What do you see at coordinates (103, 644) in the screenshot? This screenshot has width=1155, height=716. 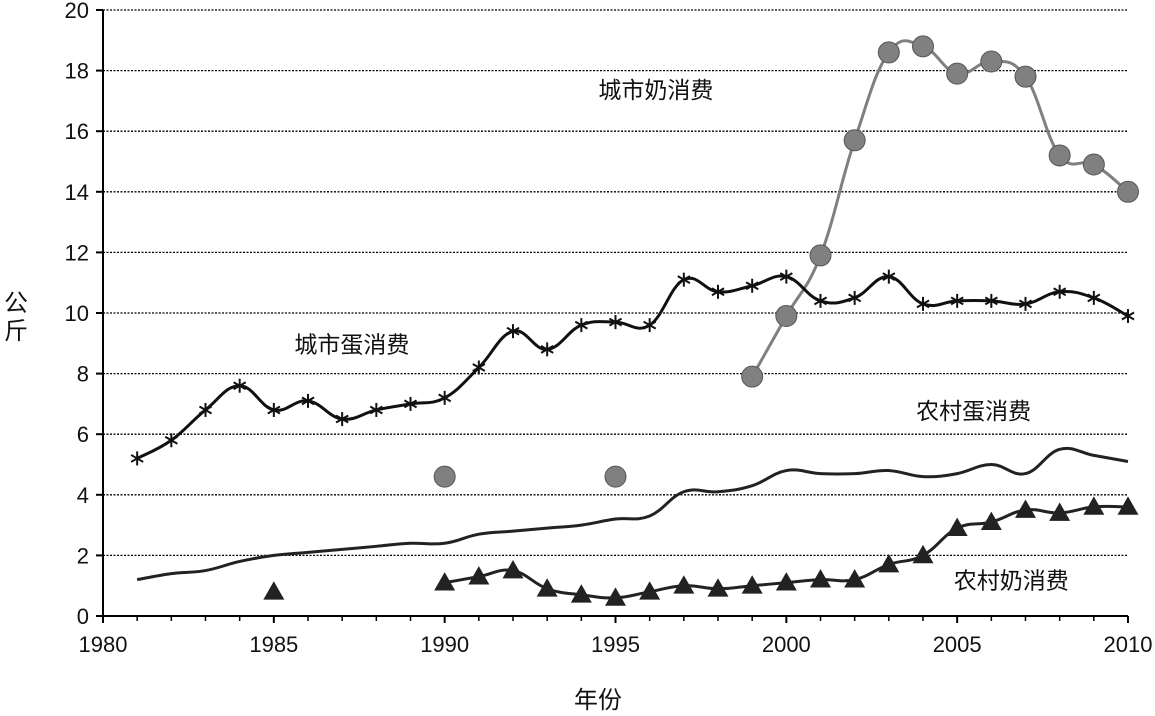 I see `x-tick-label: 1980` at bounding box center [103, 644].